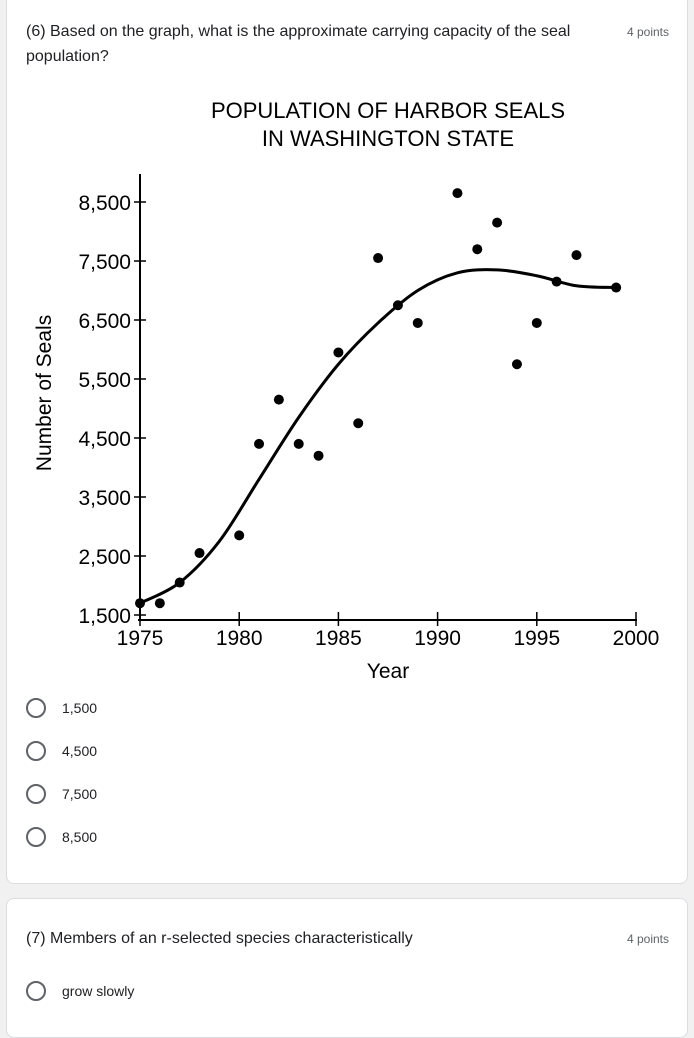 The image size is (694, 1038). What do you see at coordinates (104, 557) in the screenshot?
I see `y-tick-label: 2,500` at bounding box center [104, 557].